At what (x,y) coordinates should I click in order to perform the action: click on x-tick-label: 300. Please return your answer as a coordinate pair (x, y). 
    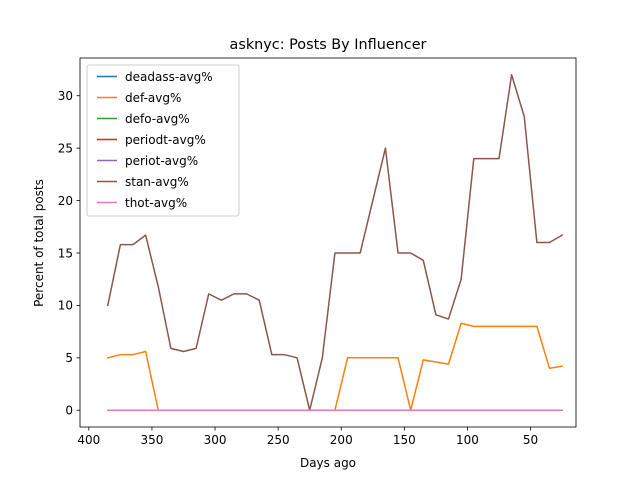
    Looking at the image, I should click on (215, 440).